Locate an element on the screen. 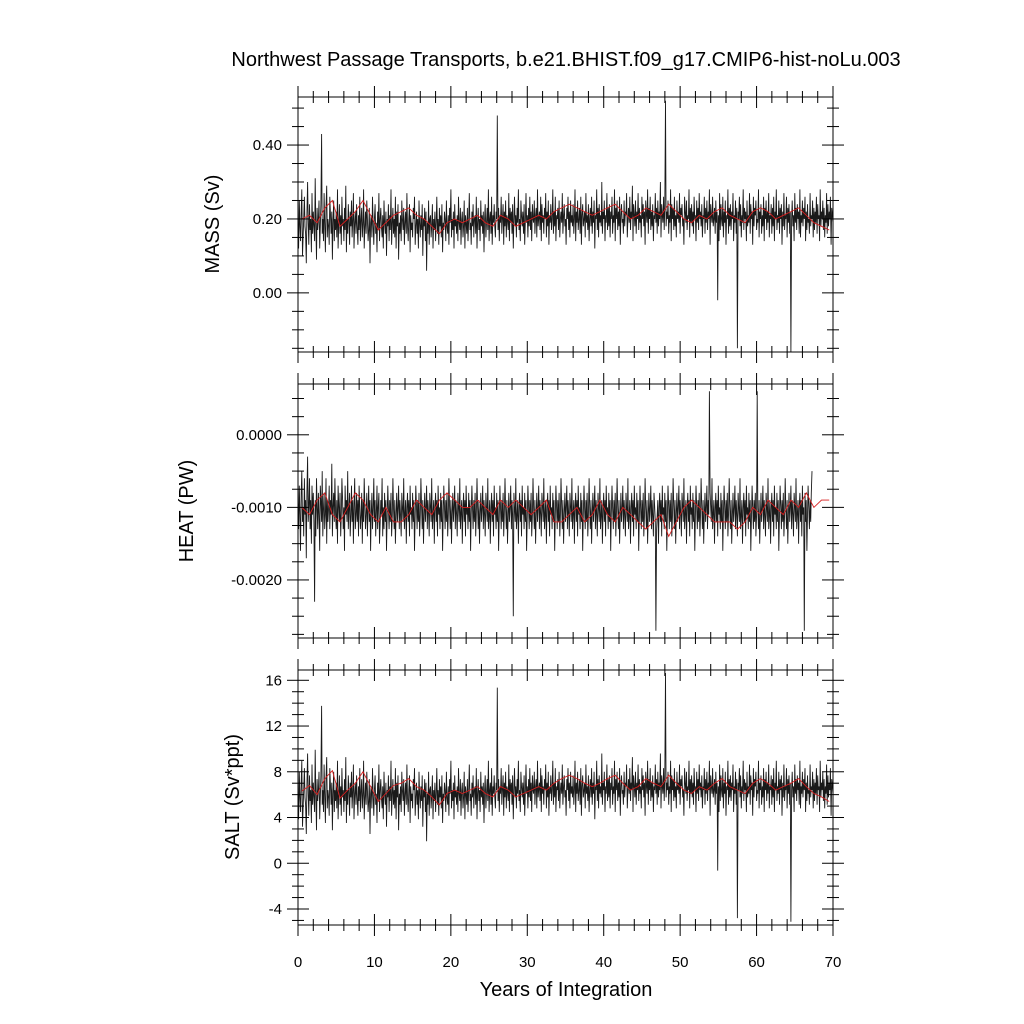  heat-axis-label: HEAT (PW) is located at coordinates (187, 511).